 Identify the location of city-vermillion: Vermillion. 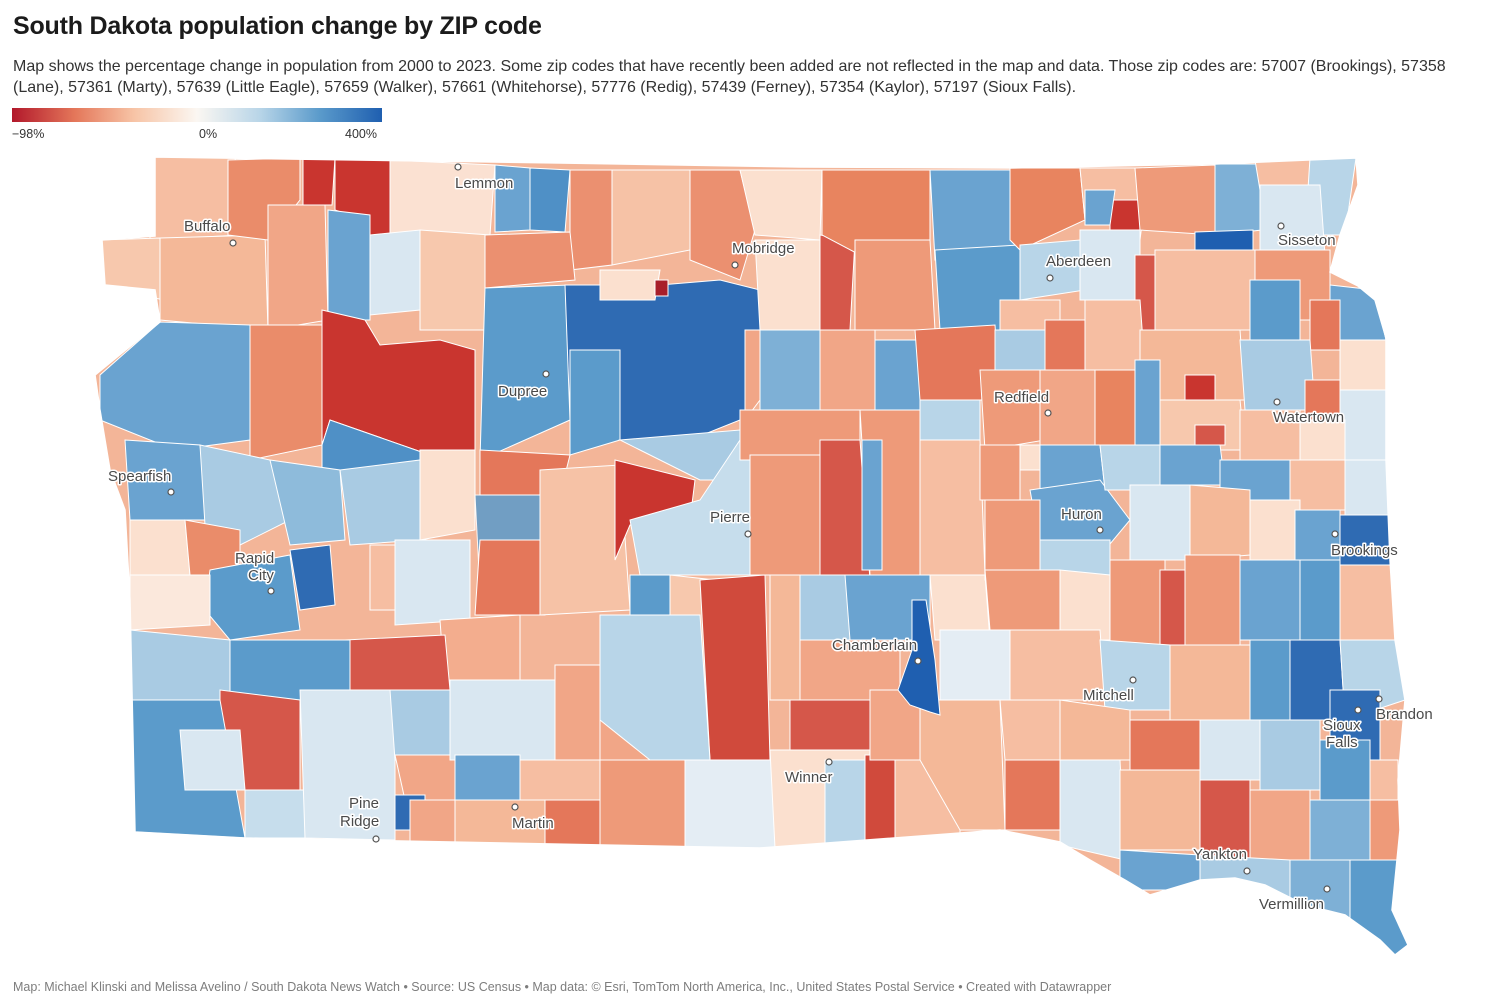
(1294, 900).